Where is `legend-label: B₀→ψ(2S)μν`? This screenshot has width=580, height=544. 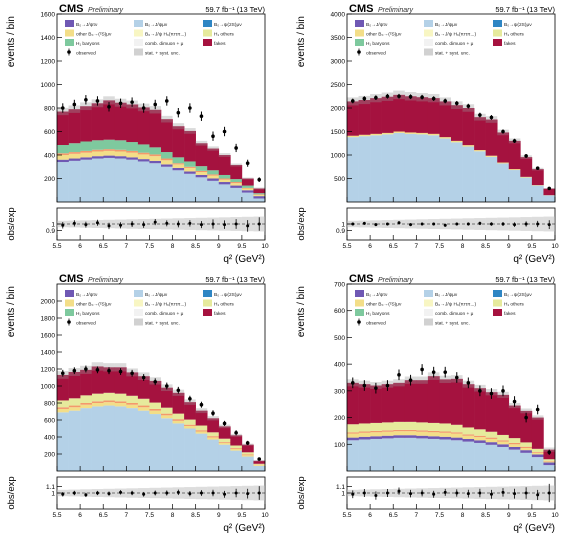 legend-label: B₀→ψ(2S)μν is located at coordinates (518, 25).